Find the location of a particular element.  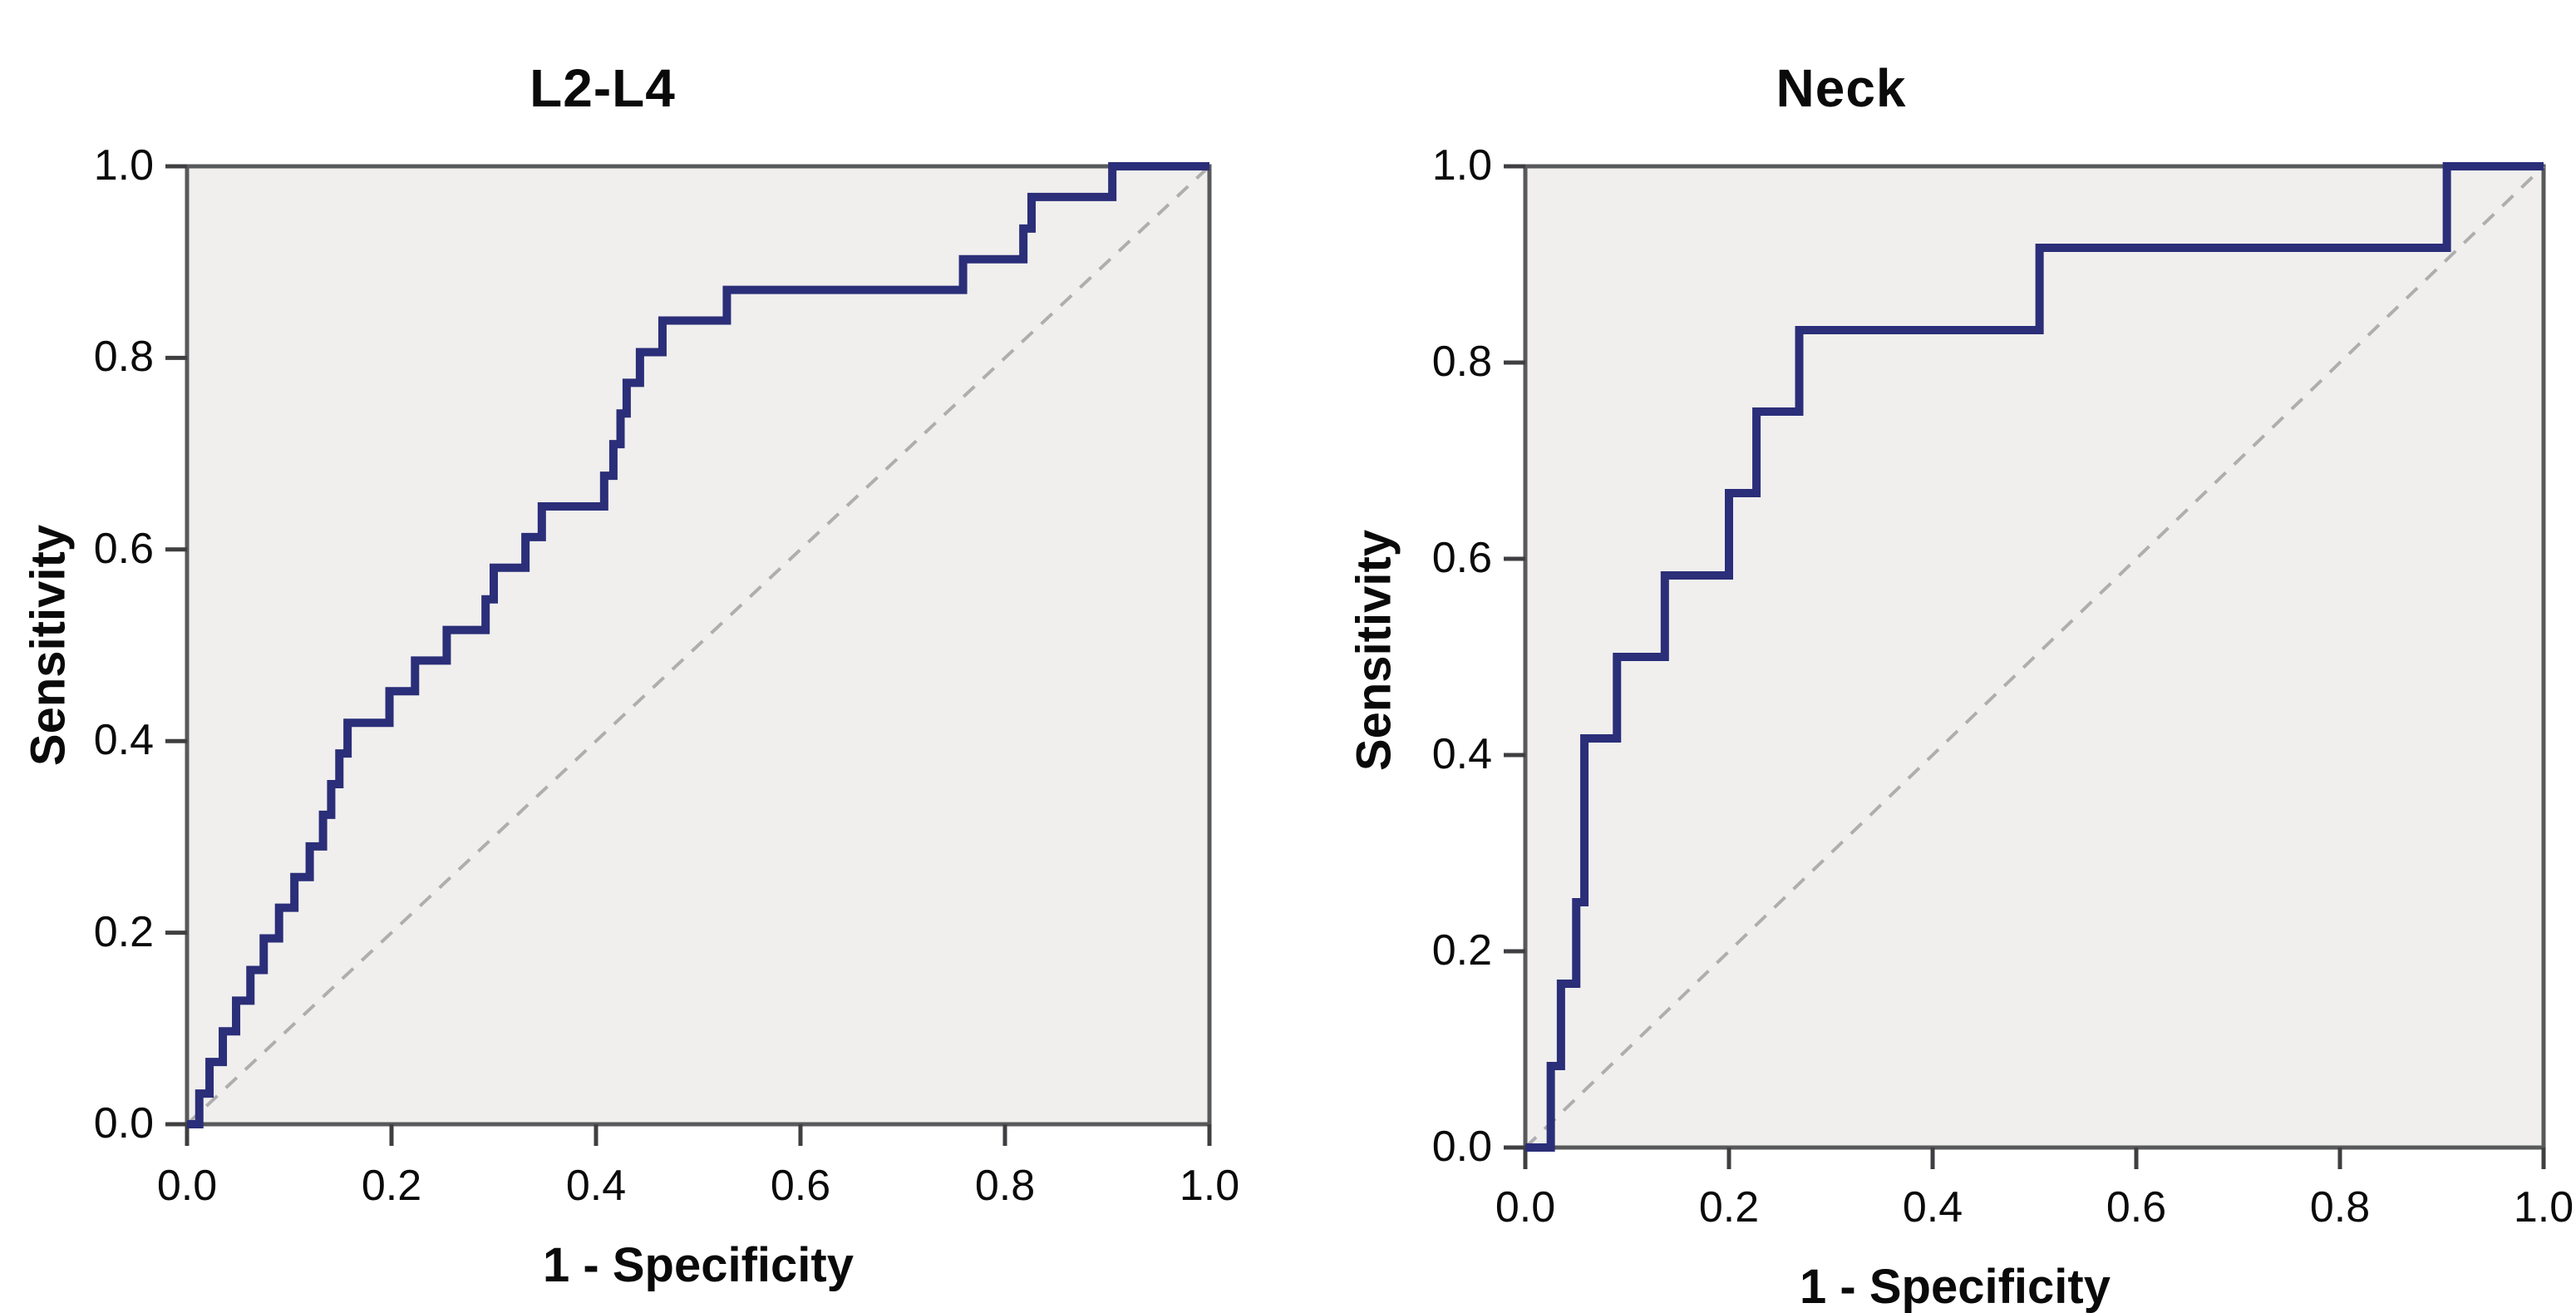

chart-title: Neck is located at coordinates (1841, 88).